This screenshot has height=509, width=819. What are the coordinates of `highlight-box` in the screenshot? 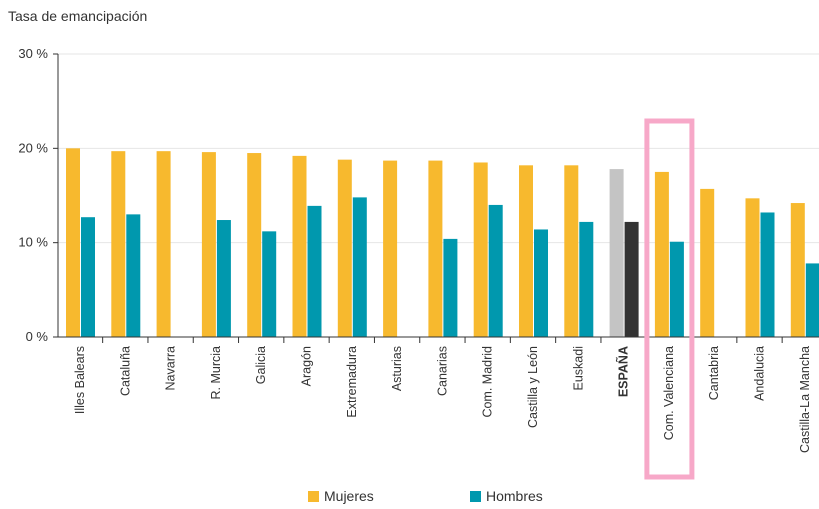 It's located at (669, 299).